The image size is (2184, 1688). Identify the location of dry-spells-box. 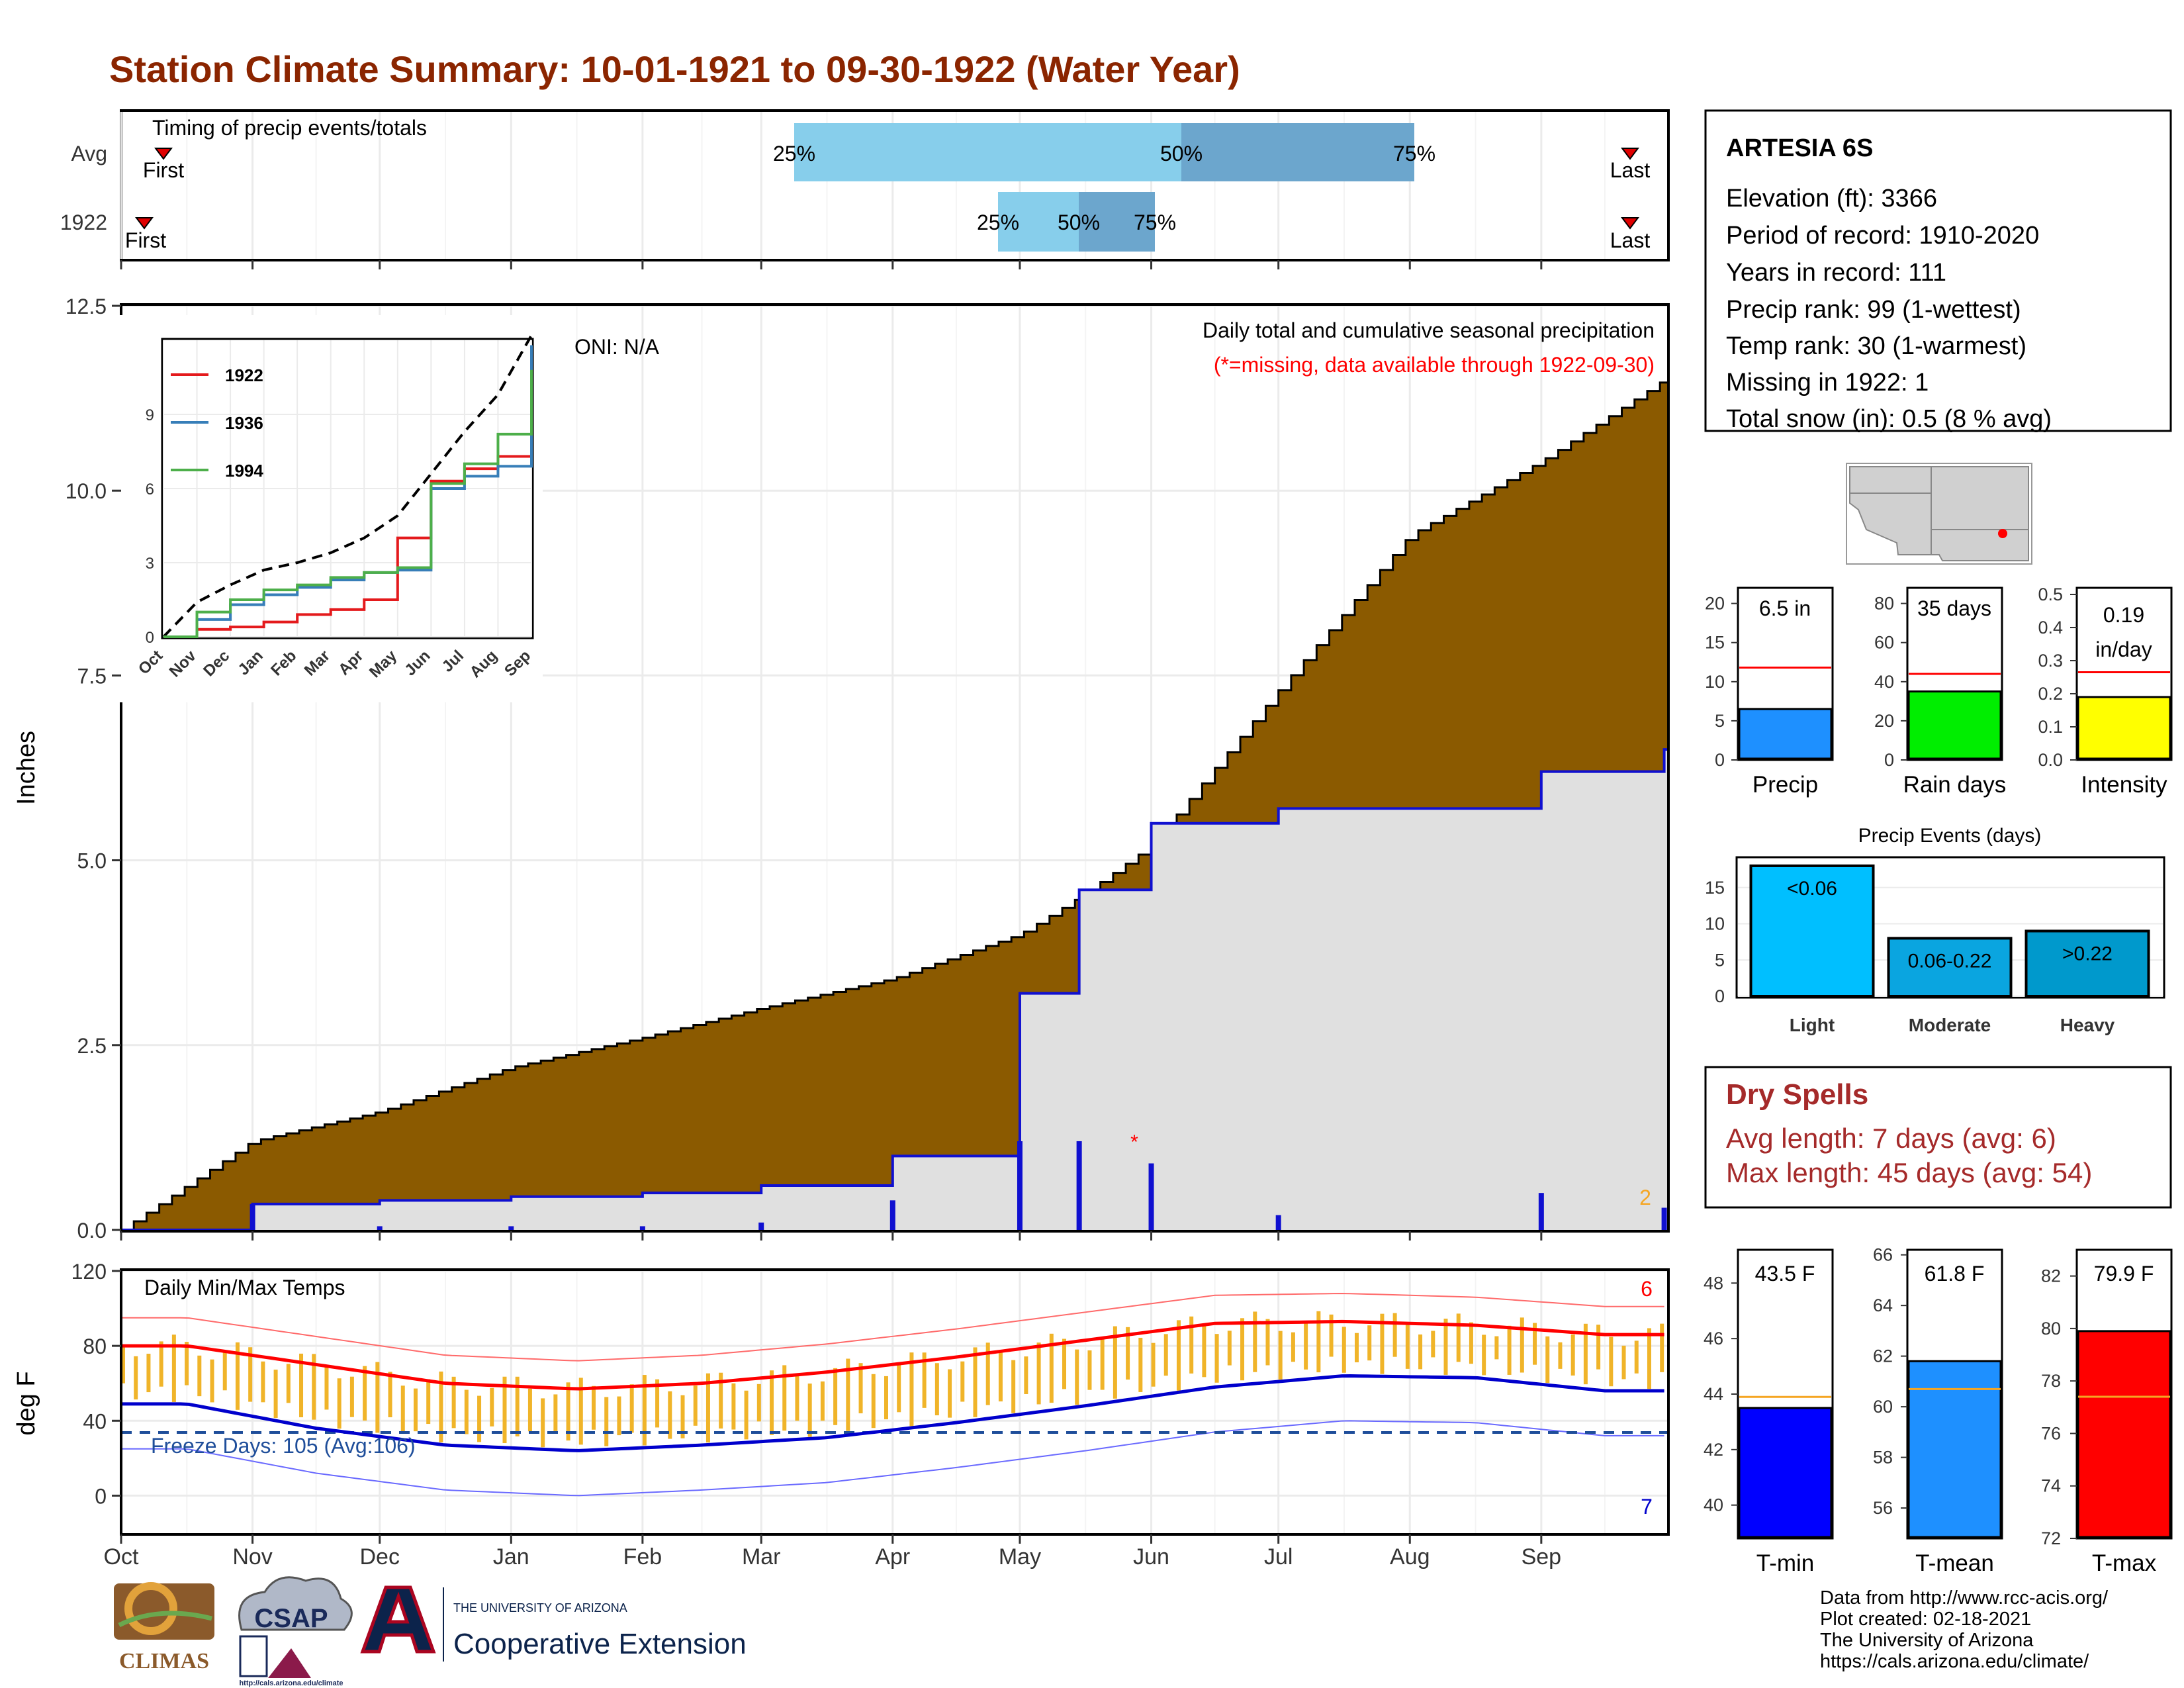
(1938, 1137).